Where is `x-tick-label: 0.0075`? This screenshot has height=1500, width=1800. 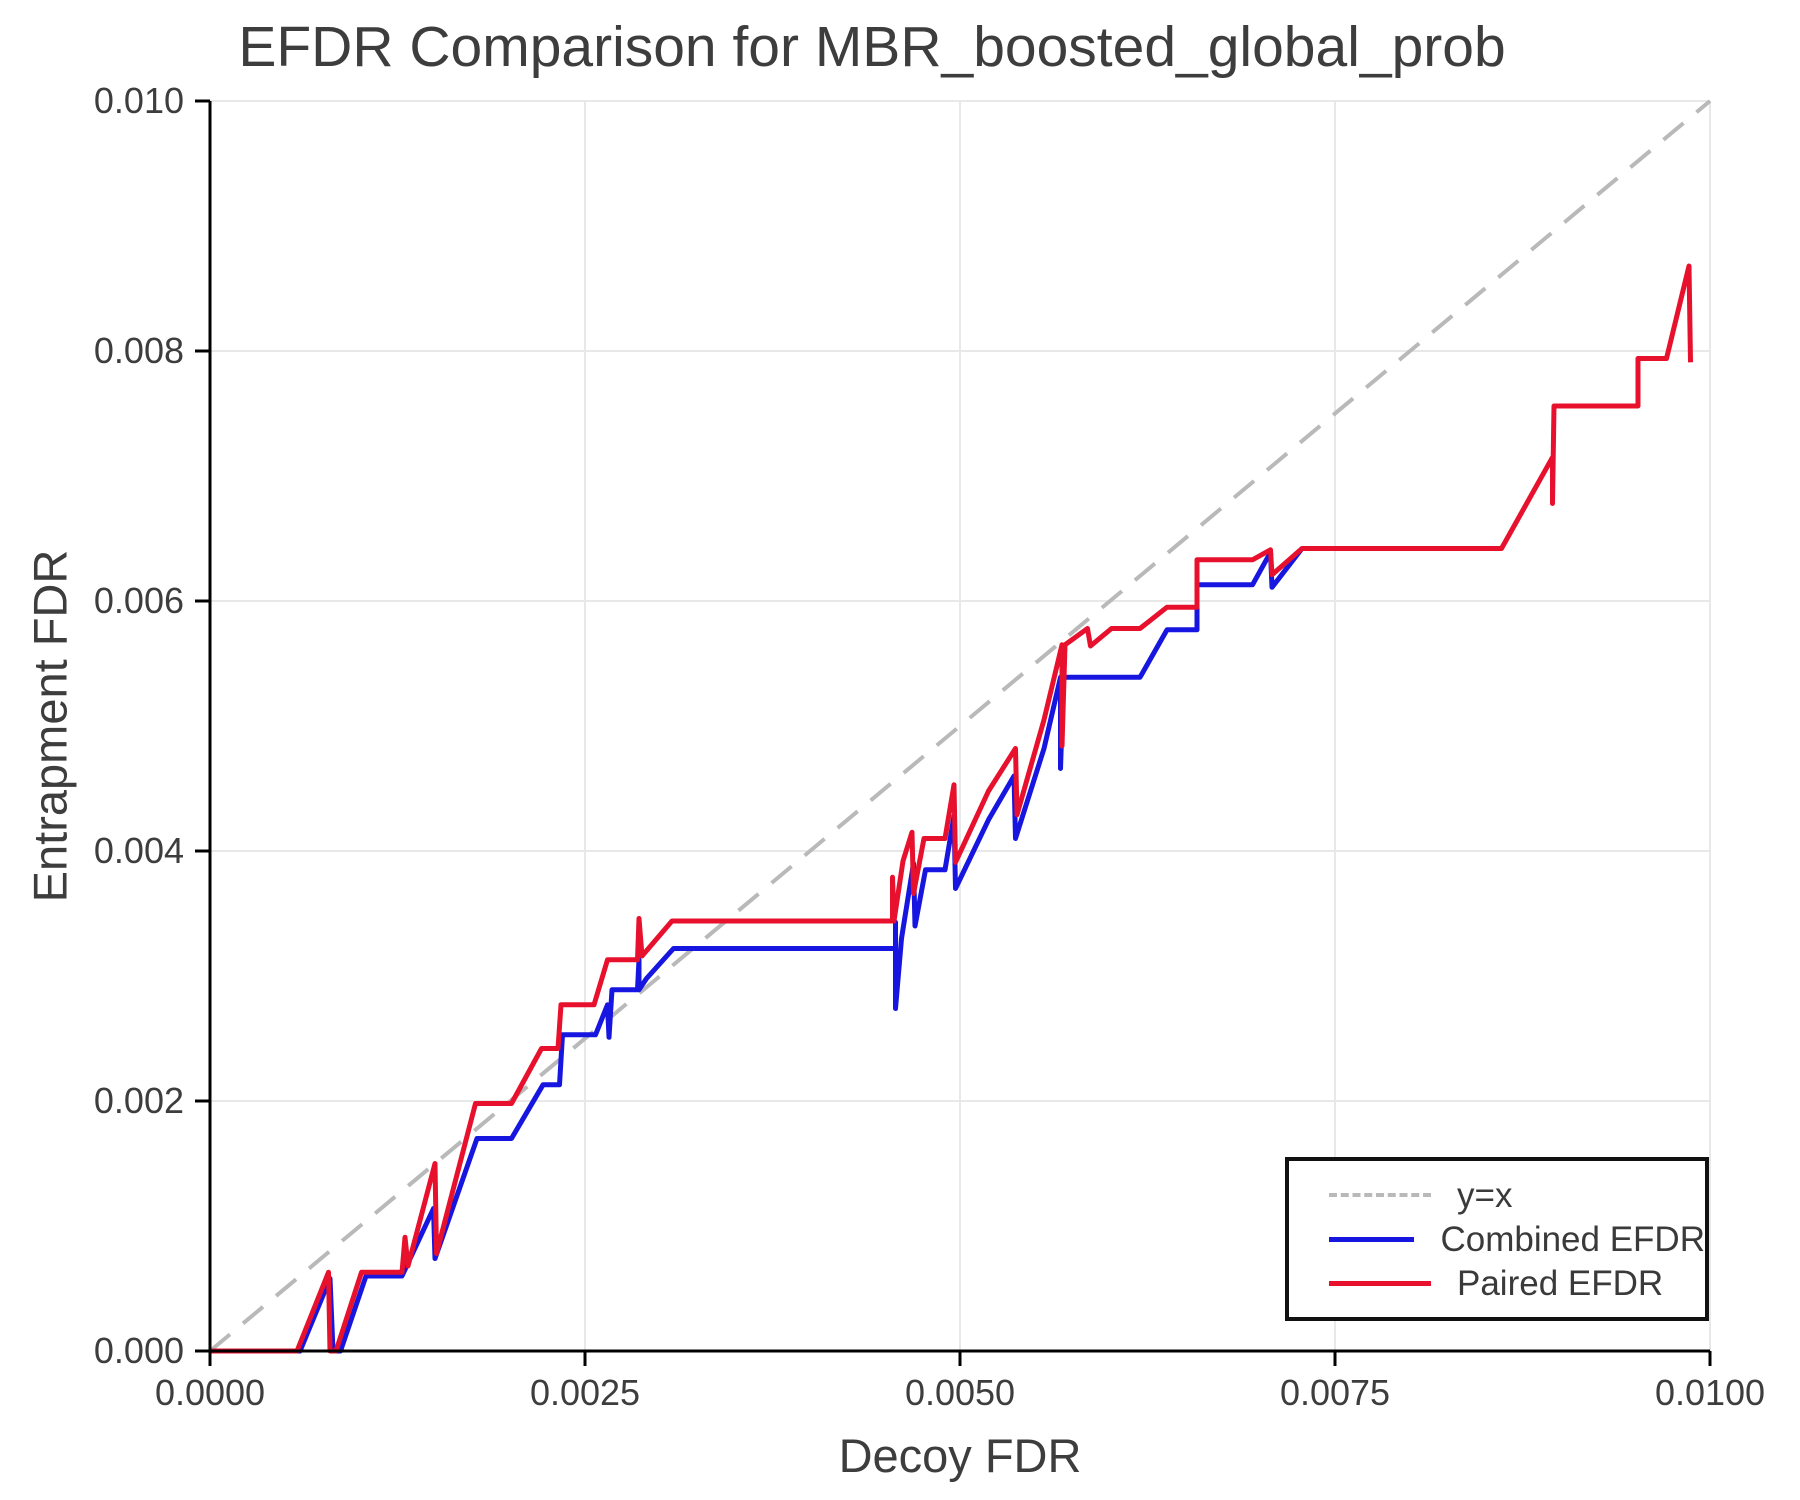
x-tick-label: 0.0075 is located at coordinates (1335, 1392).